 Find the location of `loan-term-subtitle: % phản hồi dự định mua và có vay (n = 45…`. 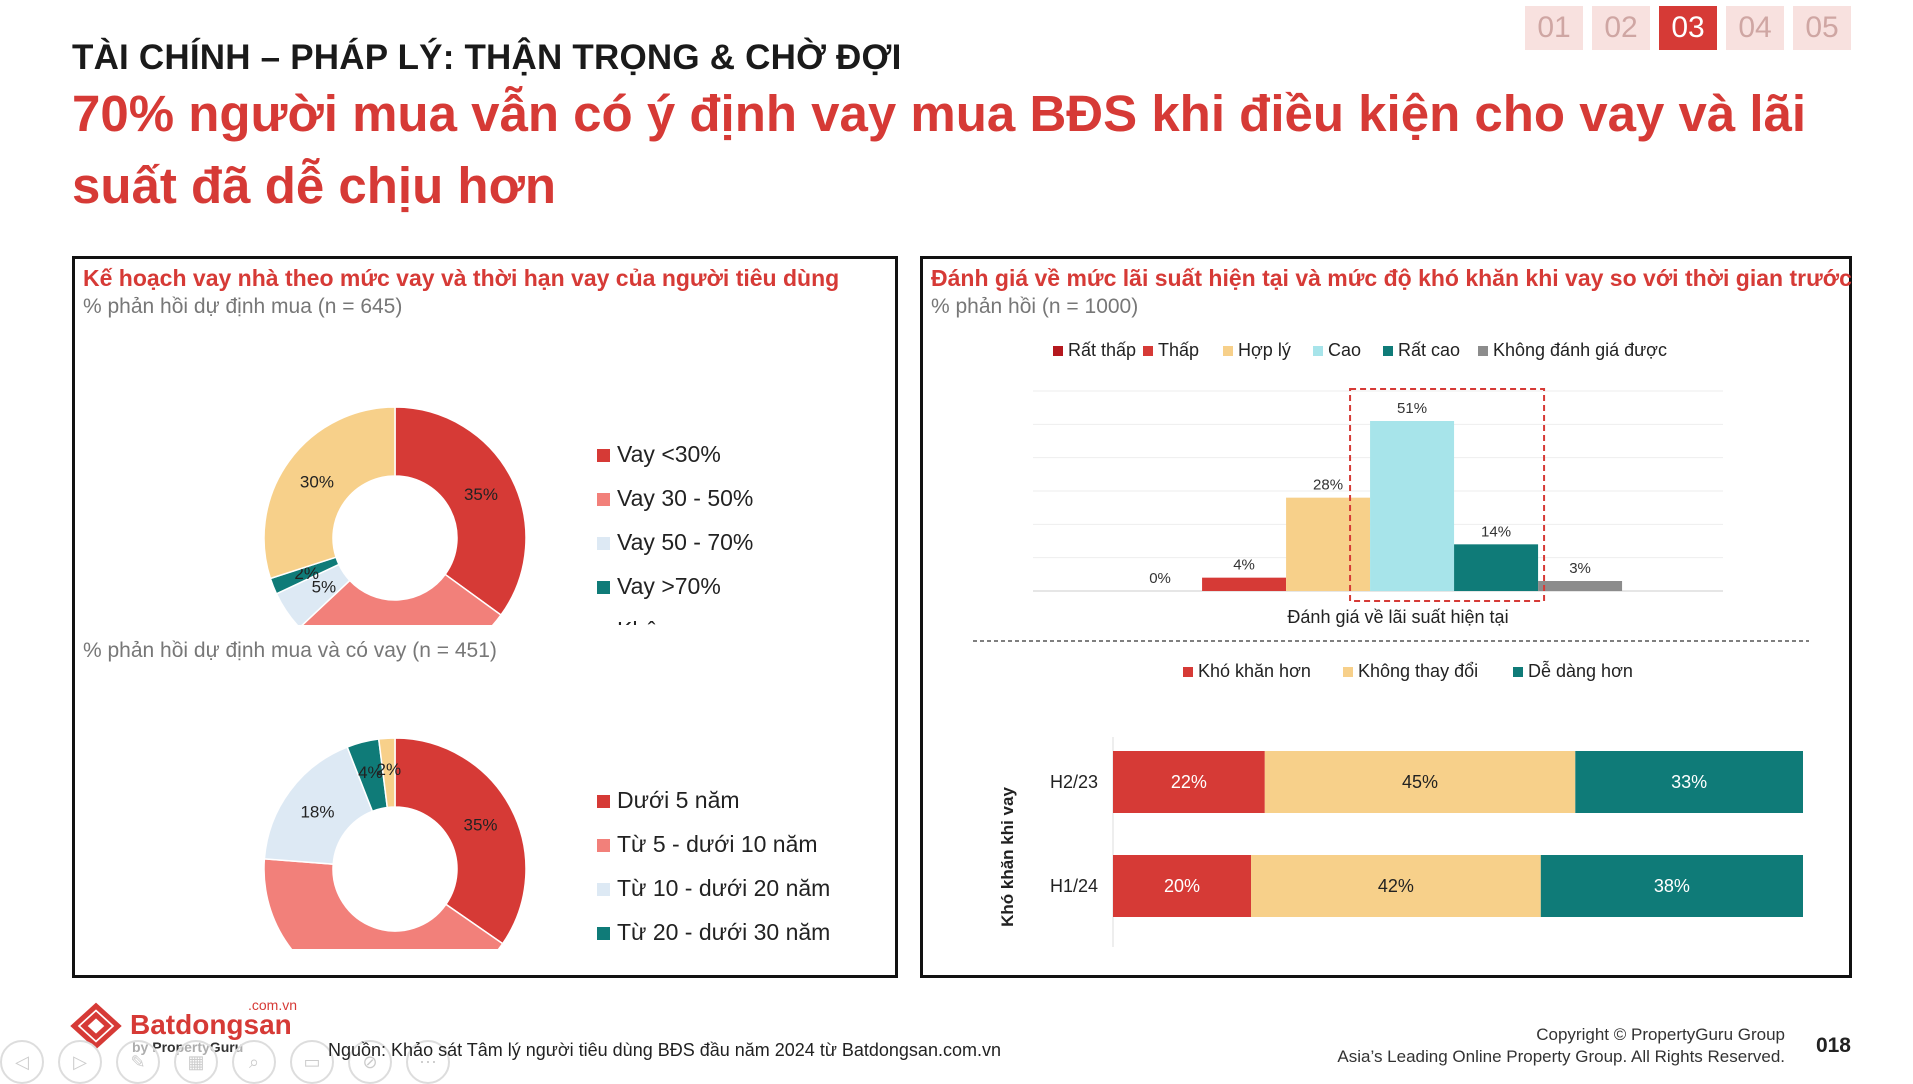

loan-term-subtitle: % phản hồi dự định mua và có vay (n = 45… is located at coordinates (290, 650).